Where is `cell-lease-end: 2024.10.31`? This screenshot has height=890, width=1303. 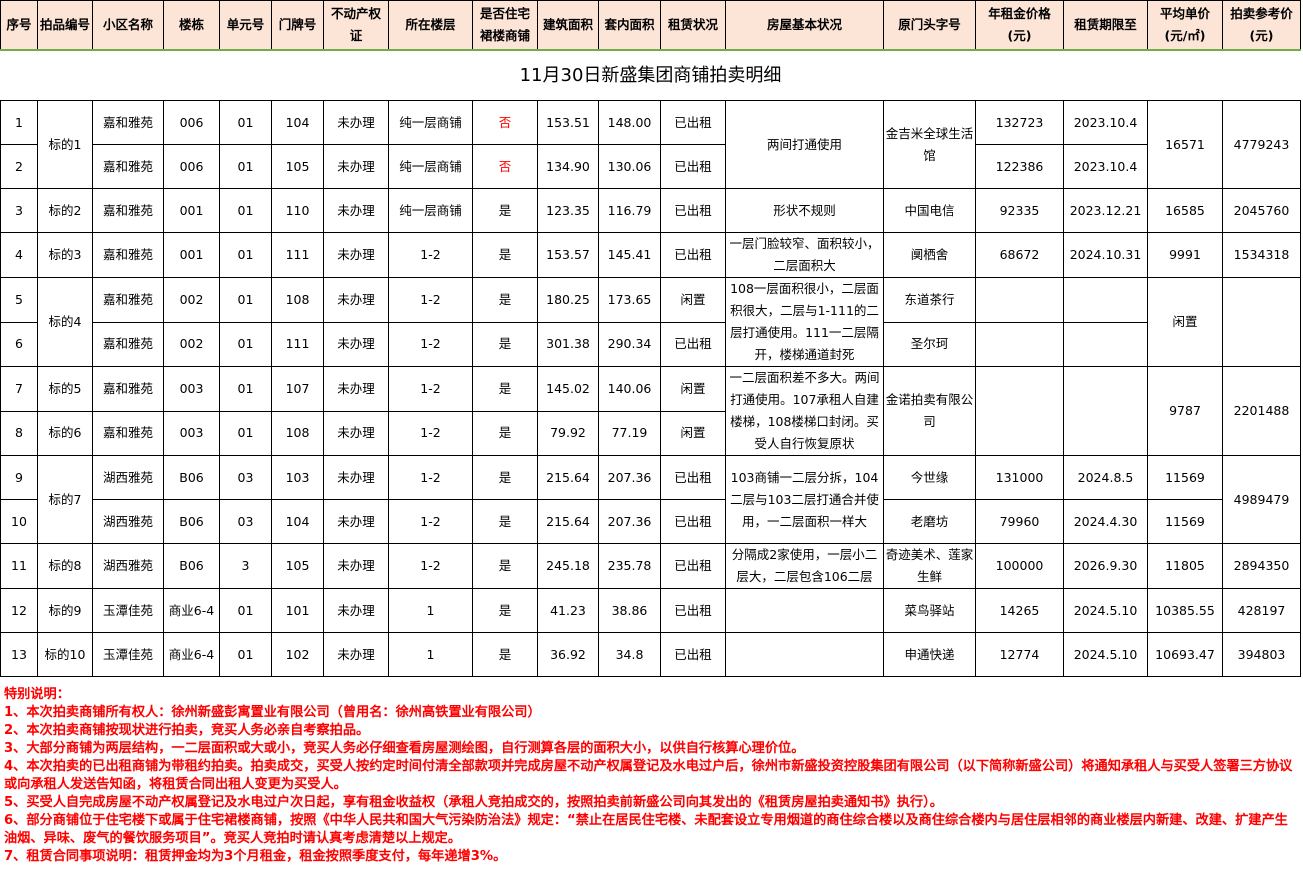 cell-lease-end: 2024.10.31 is located at coordinates (1105, 255).